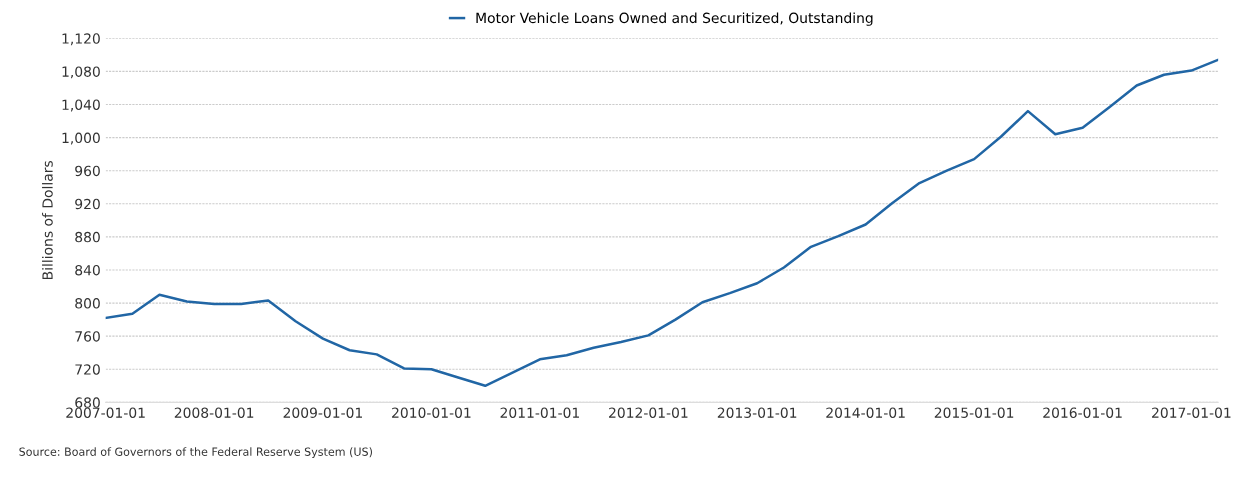  I want to click on y-tick-label: 800, so click(87, 303).